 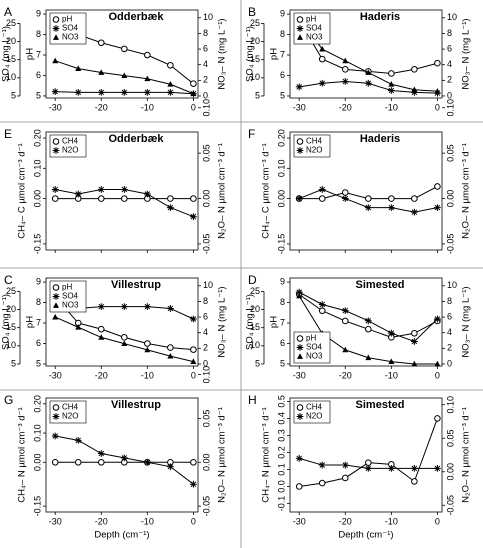 I want to click on x-tick-label: -20, so click(x=345, y=375).